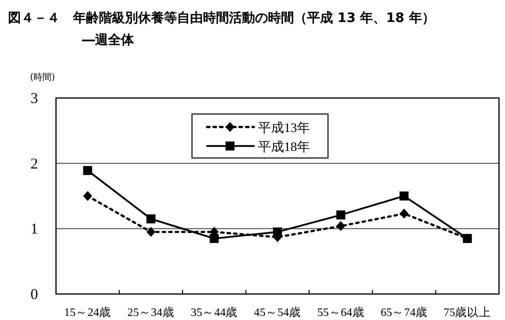 Image resolution: width=505 pixels, height=320 pixels. Describe the element at coordinates (88, 312) in the screenshot. I see `x-tick-label: 15～24歳` at that location.